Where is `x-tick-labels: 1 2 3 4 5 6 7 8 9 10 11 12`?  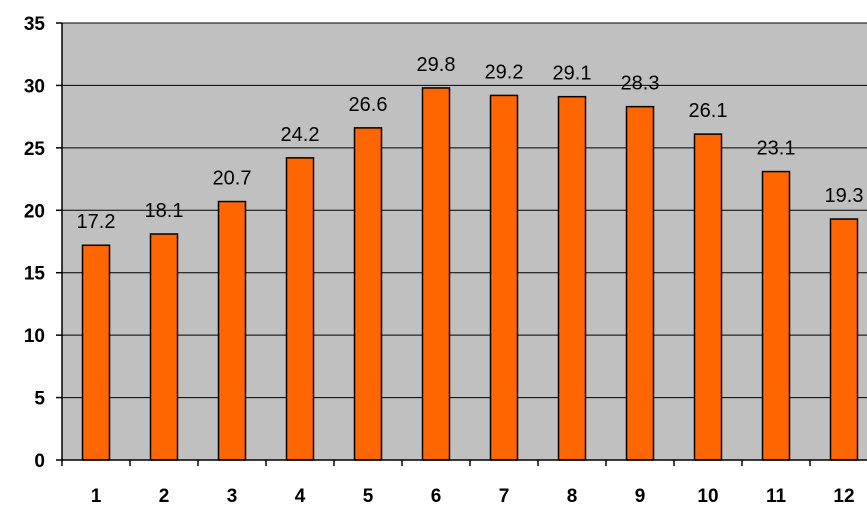
x-tick-labels: 1 2 3 4 5 6 7 8 9 10 11 12 is located at coordinates (473, 496).